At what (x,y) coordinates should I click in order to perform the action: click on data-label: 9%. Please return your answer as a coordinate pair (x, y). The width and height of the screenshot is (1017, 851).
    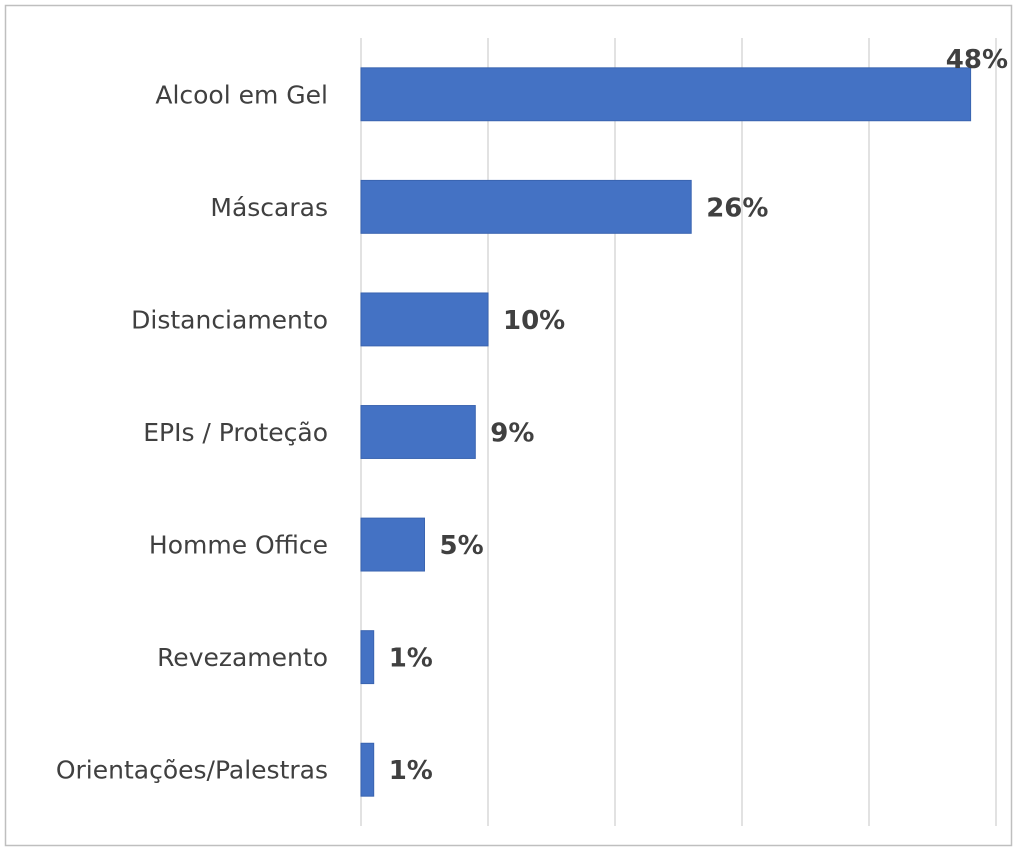
    Looking at the image, I should click on (512, 434).